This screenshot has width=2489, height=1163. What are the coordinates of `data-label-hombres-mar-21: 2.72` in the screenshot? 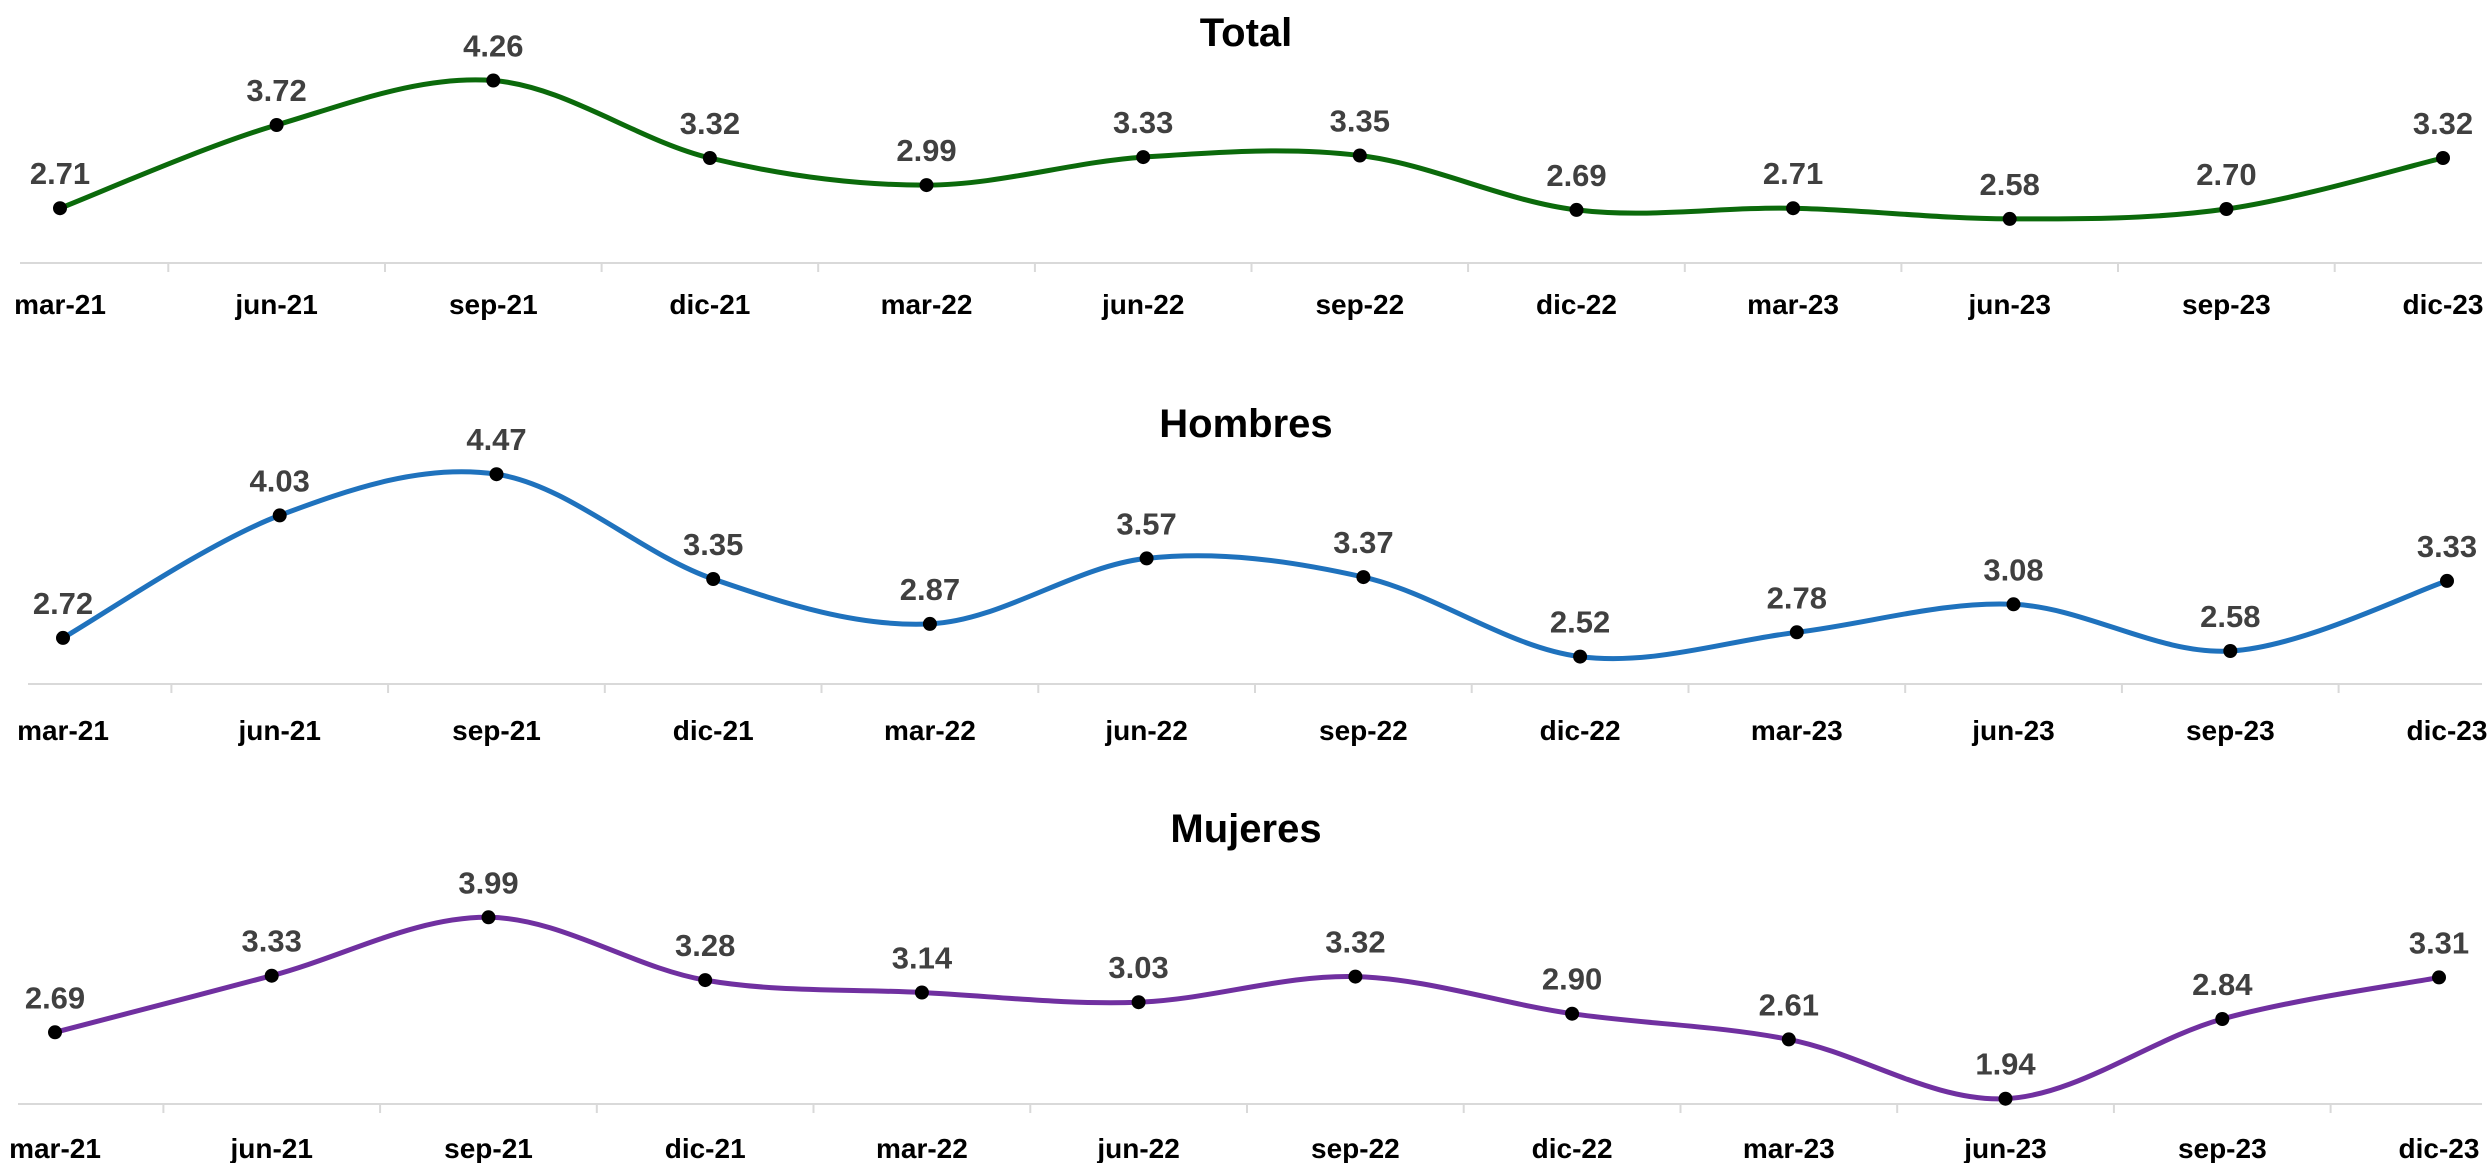 It's located at (63, 603).